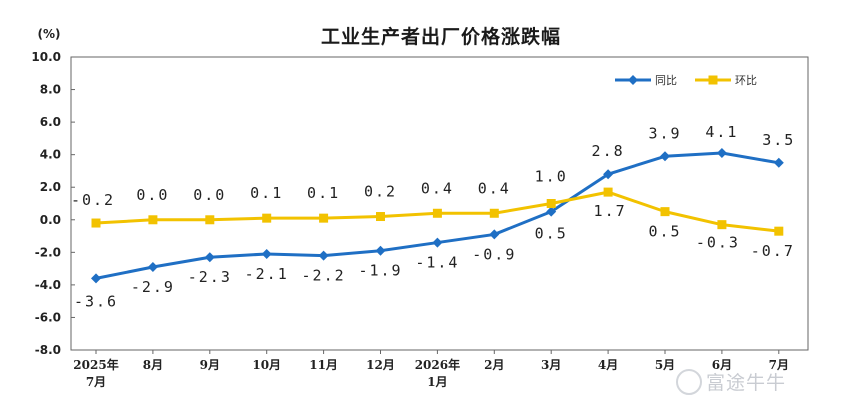  What do you see at coordinates (48, 252) in the screenshot?
I see `y-tick-label: -2.0` at bounding box center [48, 252].